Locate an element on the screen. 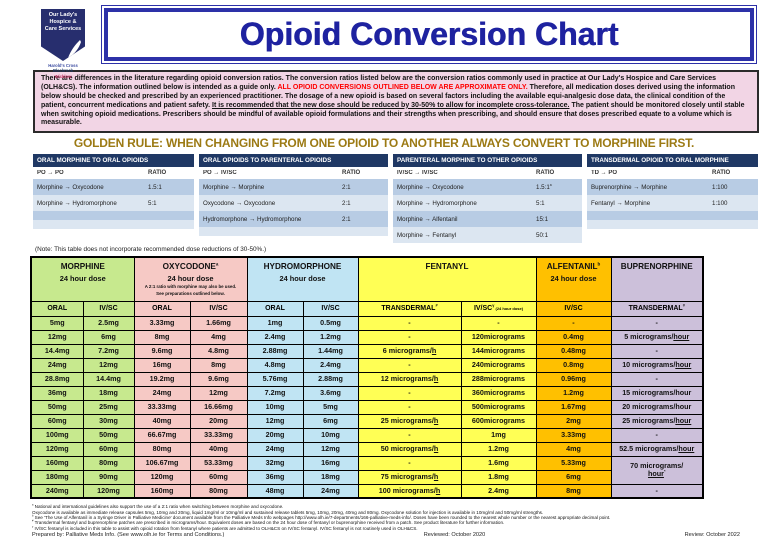 This screenshot has height=543, width=768. dose-cell: 75 micrograms/h is located at coordinates (409, 477).